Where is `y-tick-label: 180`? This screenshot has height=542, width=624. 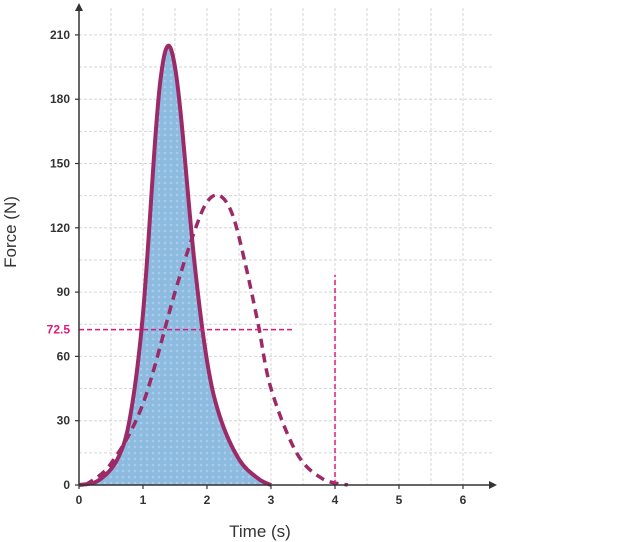 y-tick-label: 180 is located at coordinates (60, 99).